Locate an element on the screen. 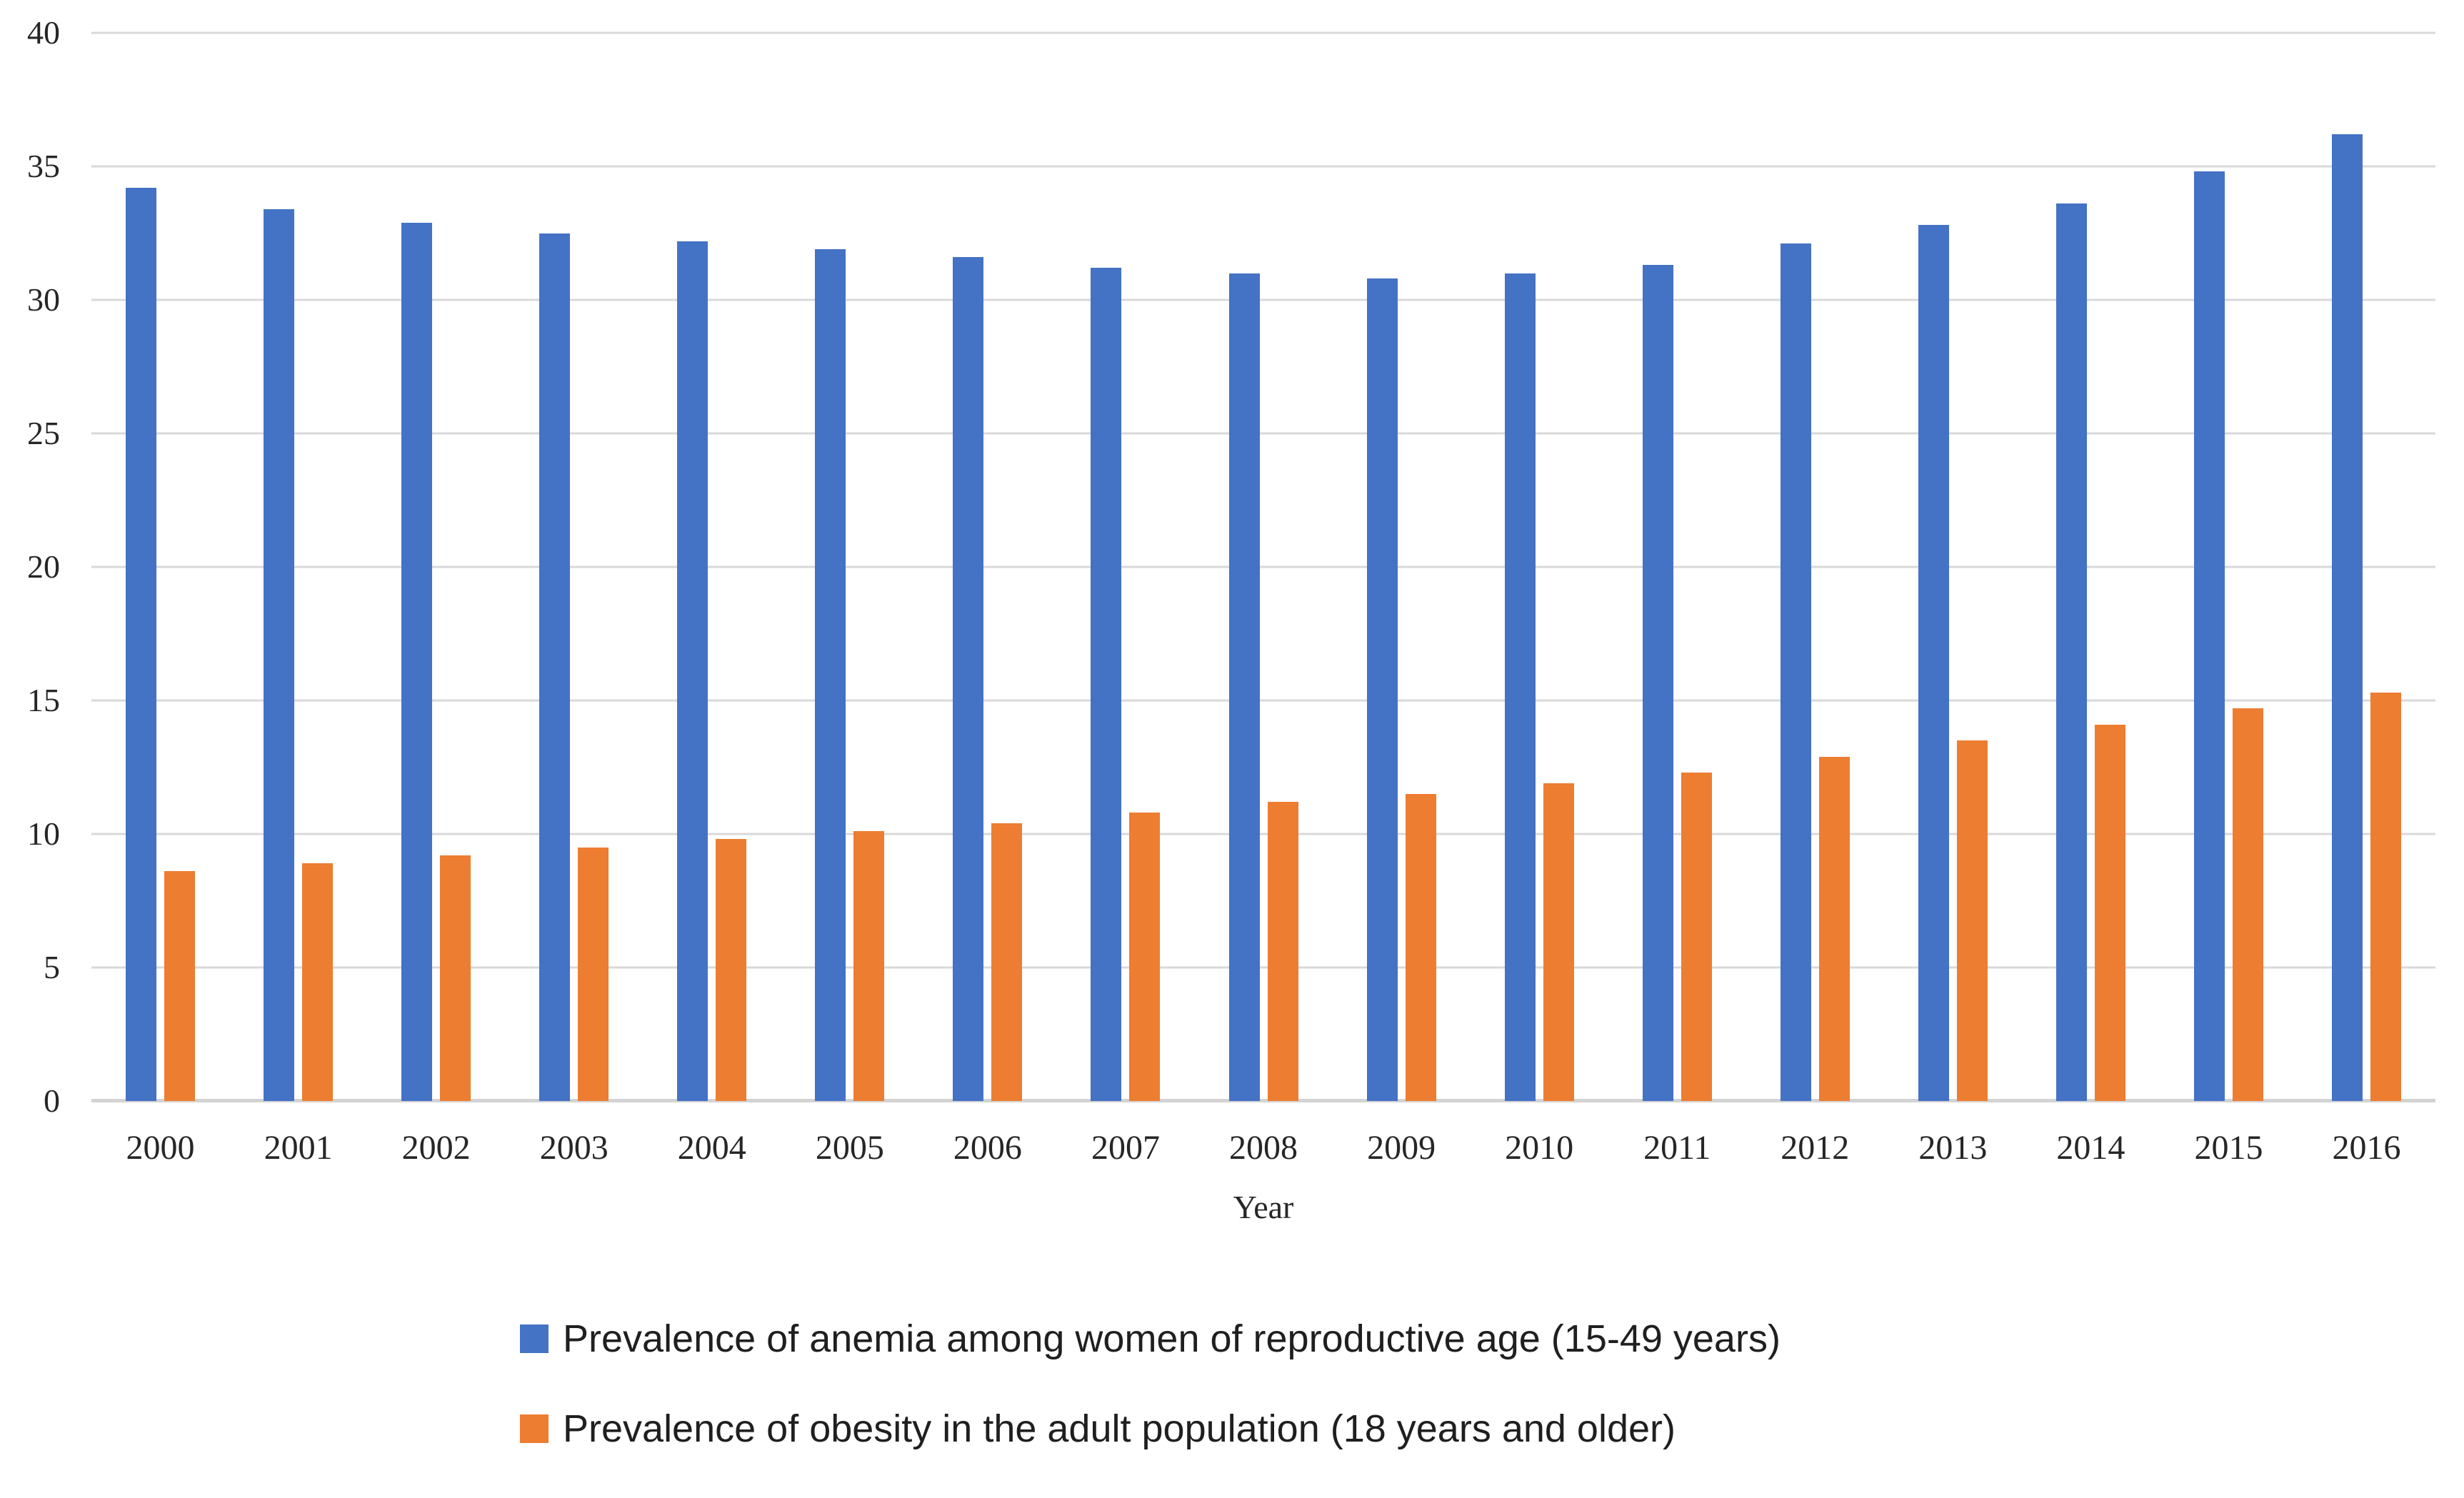 This screenshot has width=2464, height=1498. bar-group-2014 is located at coordinates (2091, 567).